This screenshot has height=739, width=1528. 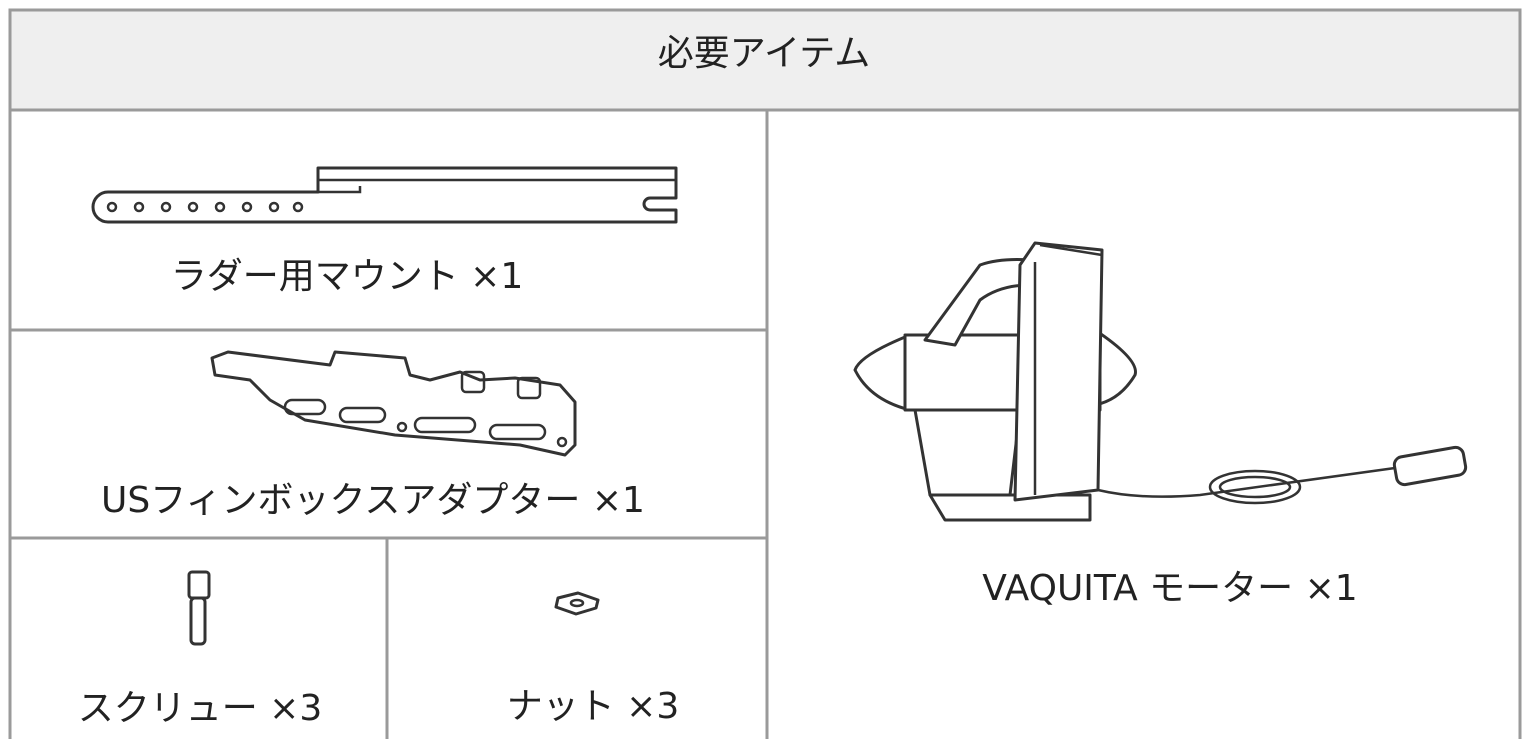 What do you see at coordinates (347, 276) in the screenshot?
I see `item-label: ラダー用マウント ×1` at bounding box center [347, 276].